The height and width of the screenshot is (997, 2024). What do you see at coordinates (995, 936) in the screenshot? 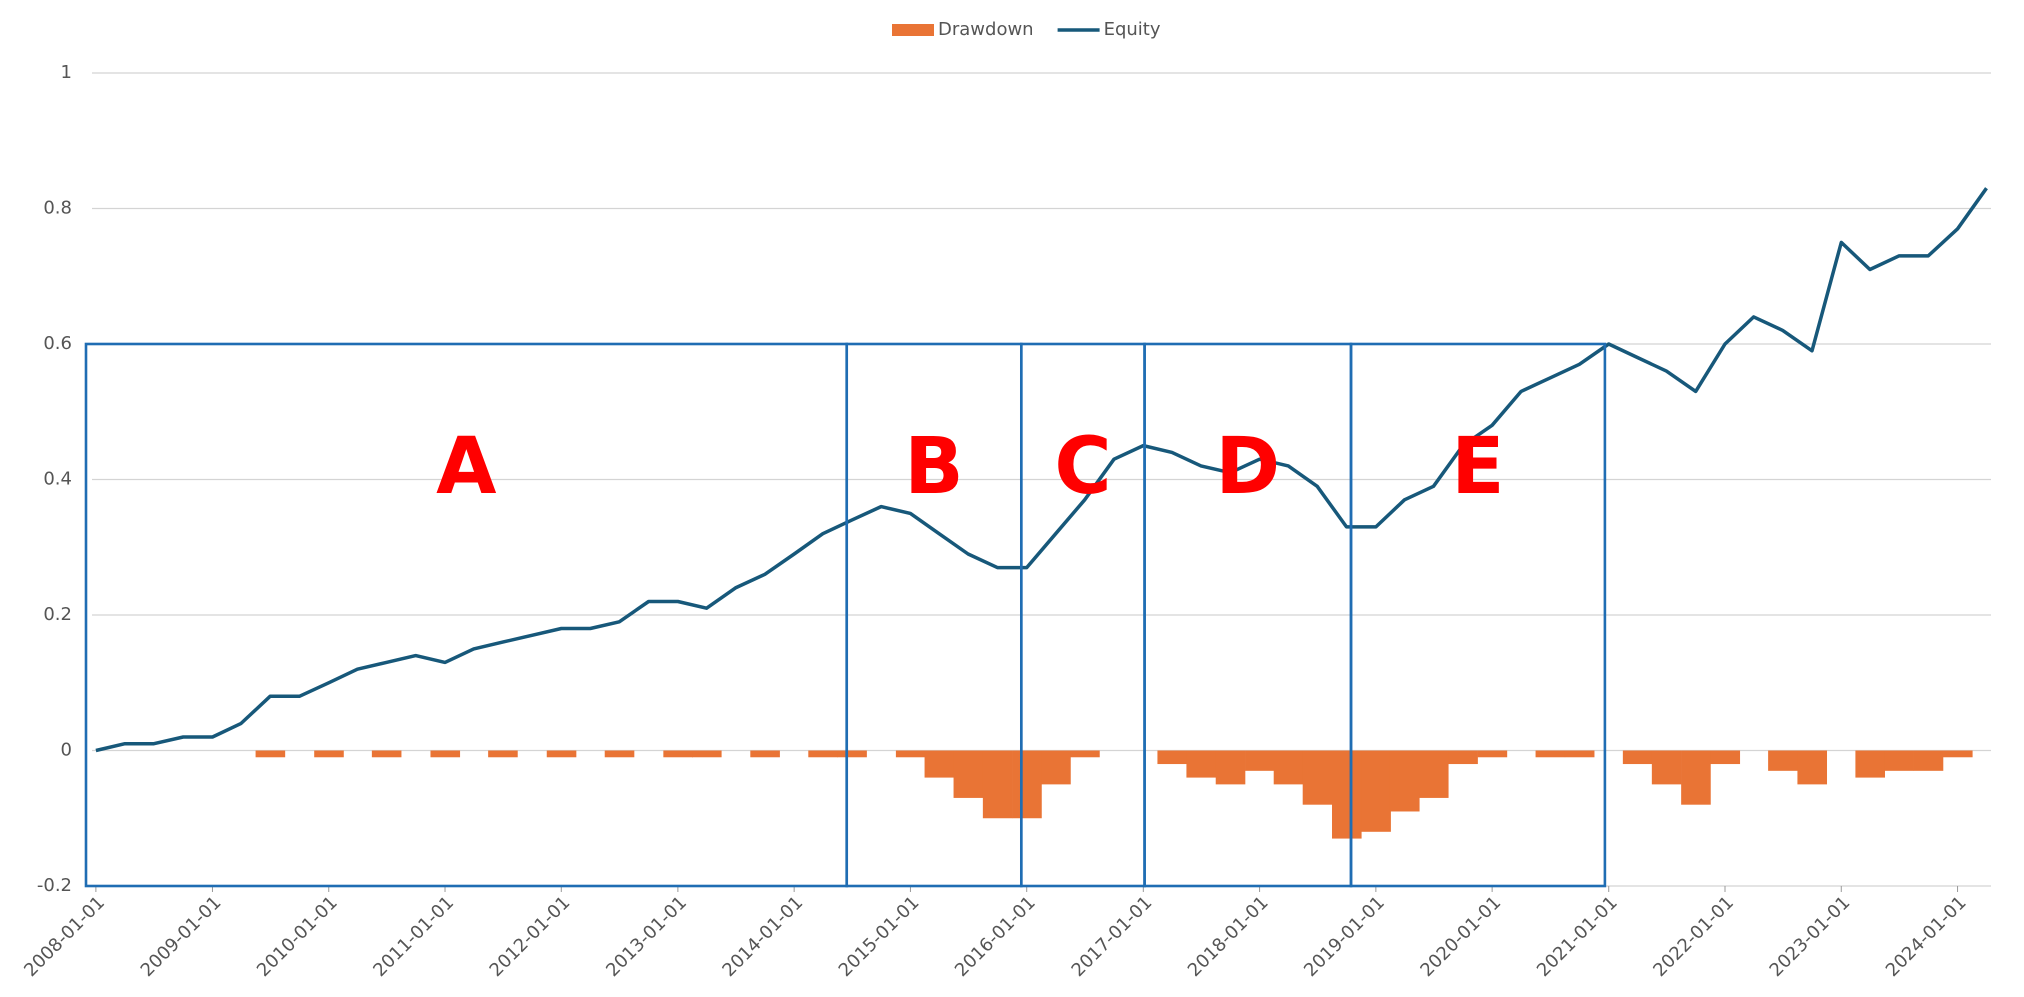
I see `x-tick-label: 2016-01-01` at bounding box center [995, 936].